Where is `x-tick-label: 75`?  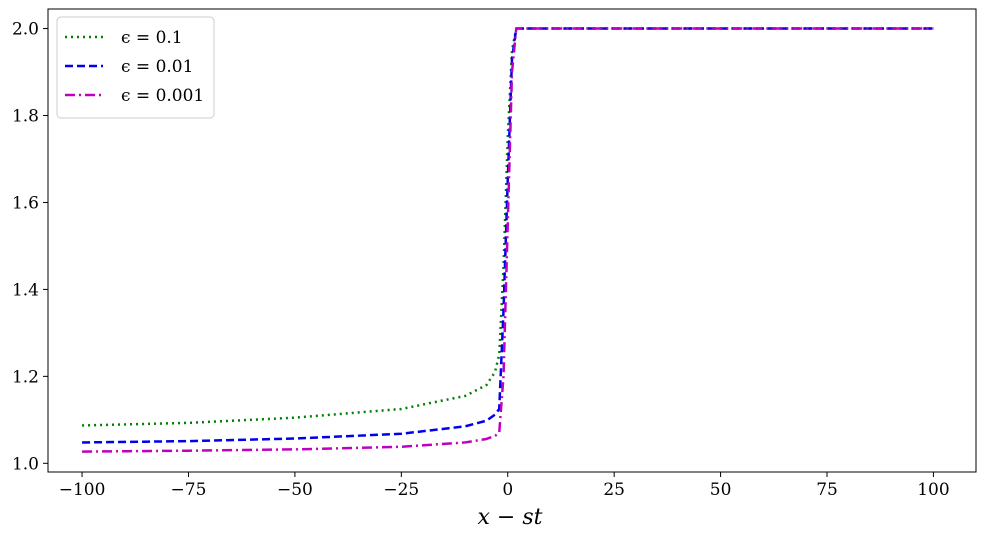
x-tick-label: 75 is located at coordinates (827, 490).